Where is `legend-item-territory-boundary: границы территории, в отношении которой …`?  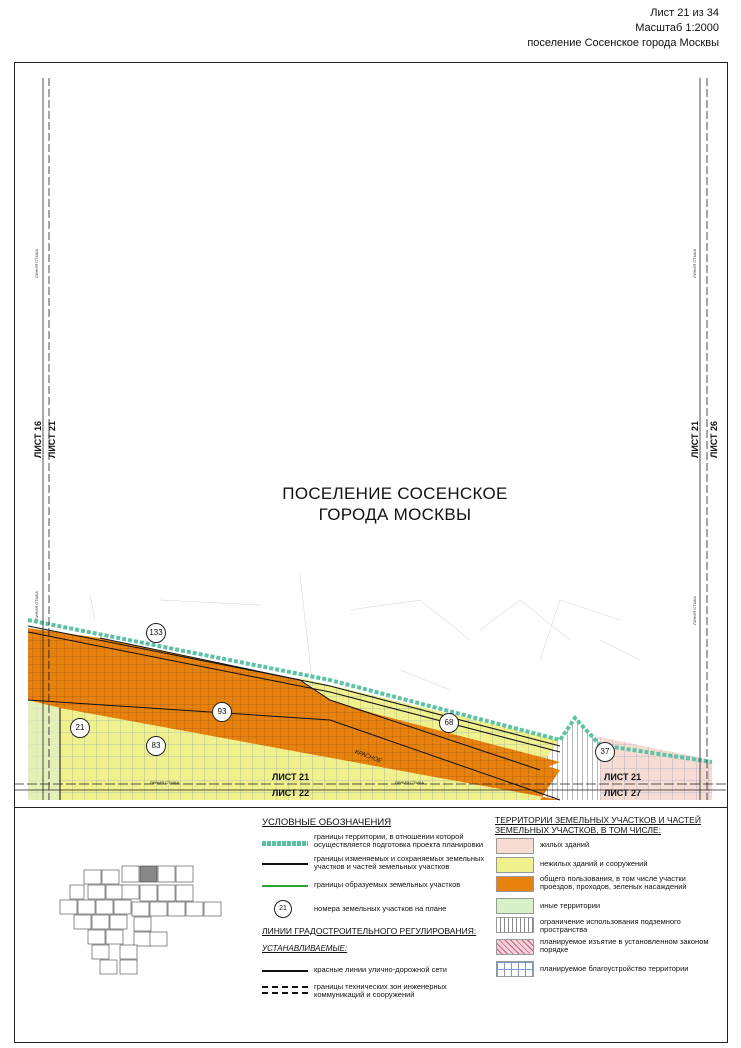
legend-item-territory-boundary: границы территории, в отношении которой … is located at coordinates (399, 840).